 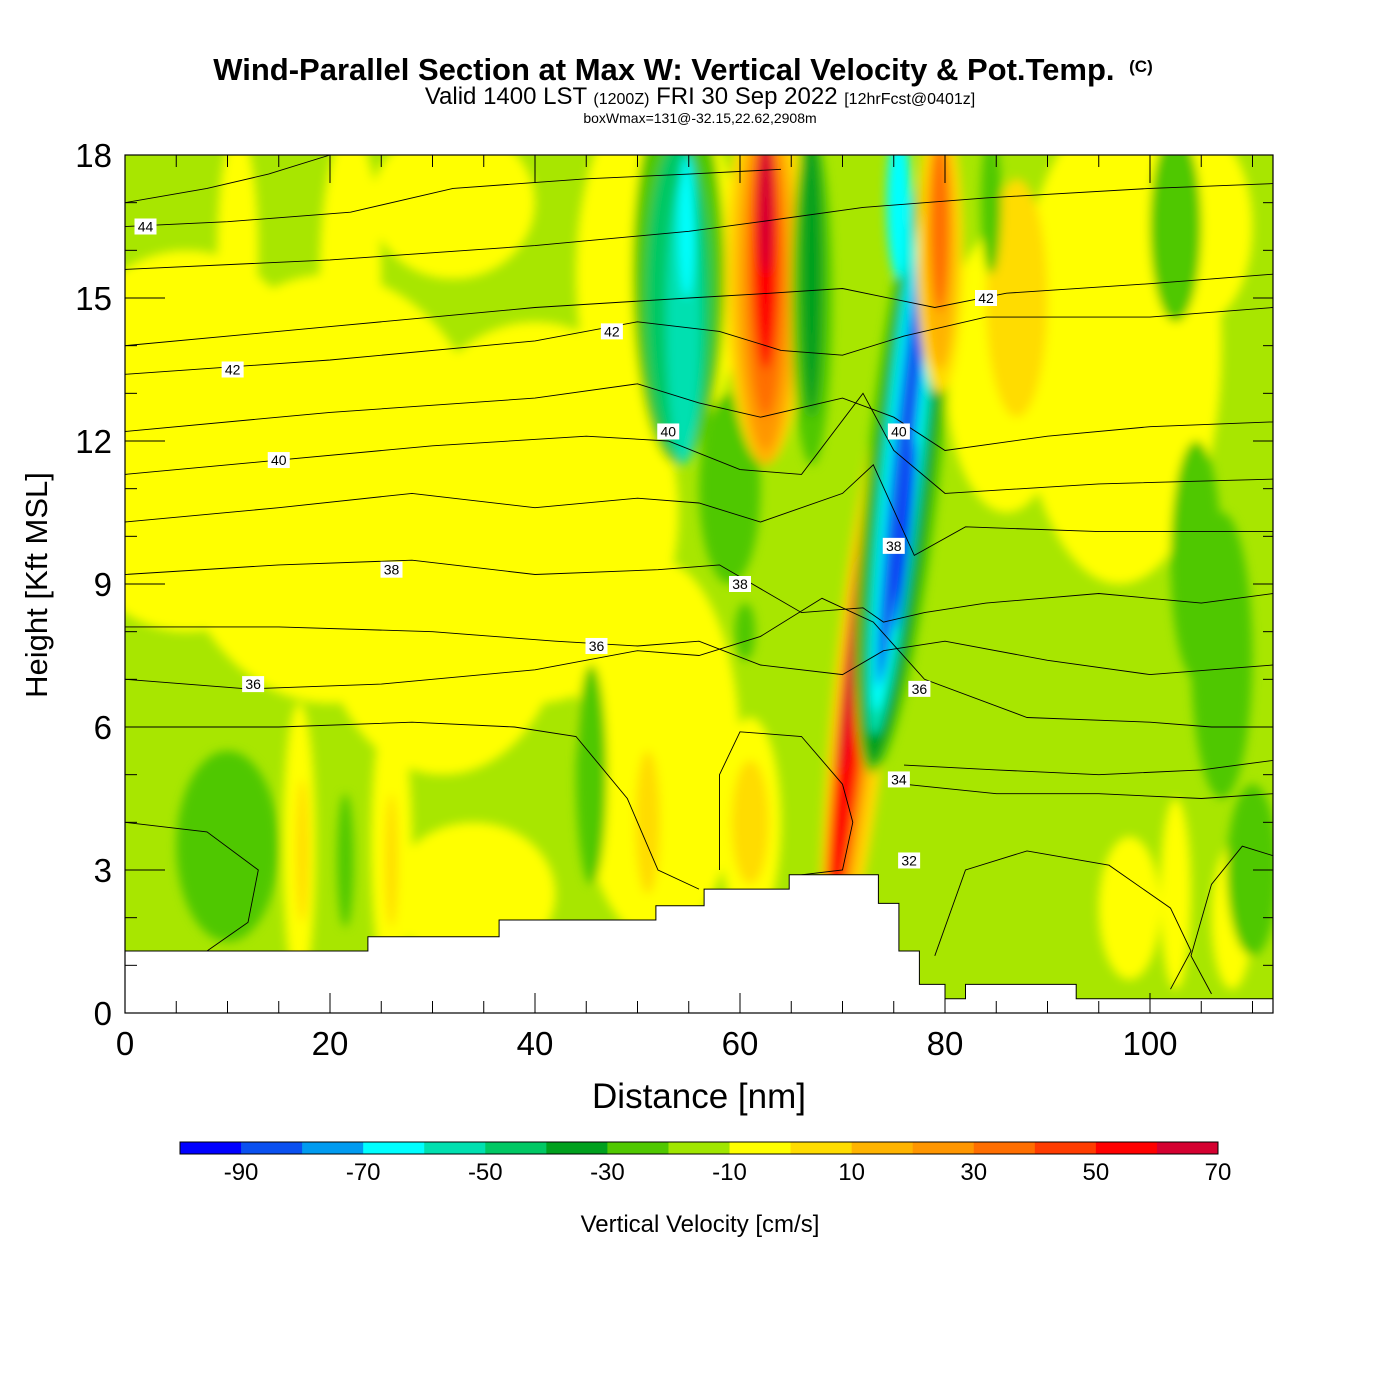 What do you see at coordinates (909, 99) in the screenshot?
I see `subtitle-forecast: [12hrFcst@0401z]` at bounding box center [909, 99].